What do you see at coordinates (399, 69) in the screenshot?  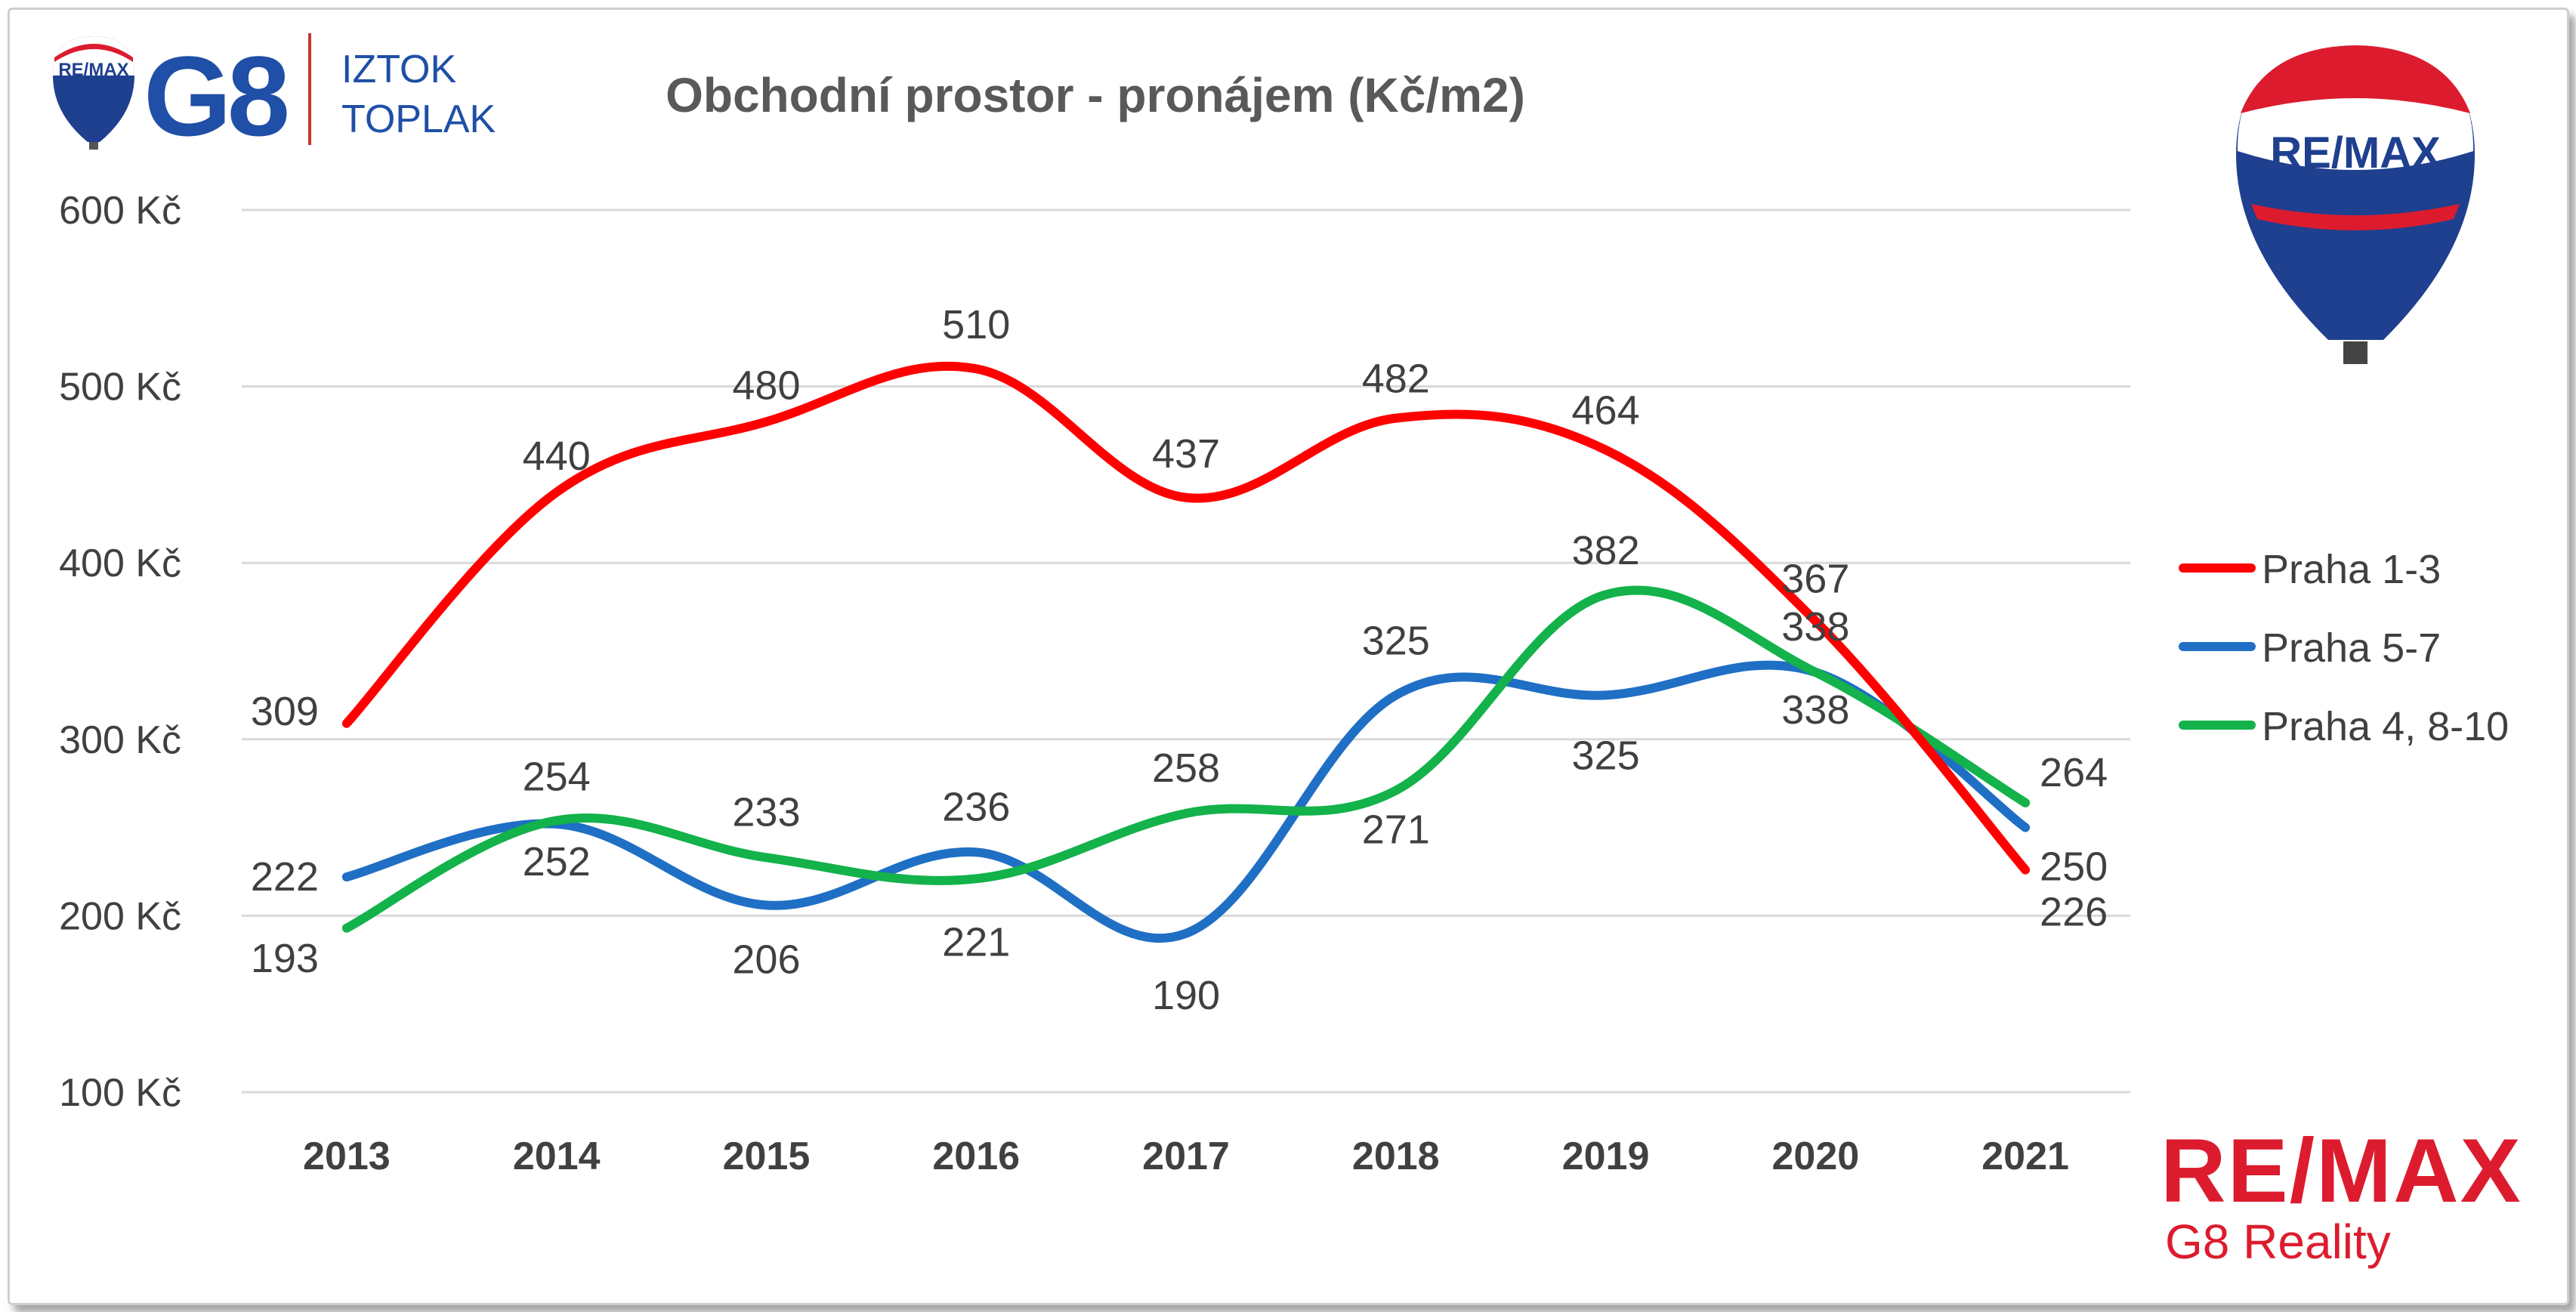 I see `agent-first-name: IZTOK` at bounding box center [399, 69].